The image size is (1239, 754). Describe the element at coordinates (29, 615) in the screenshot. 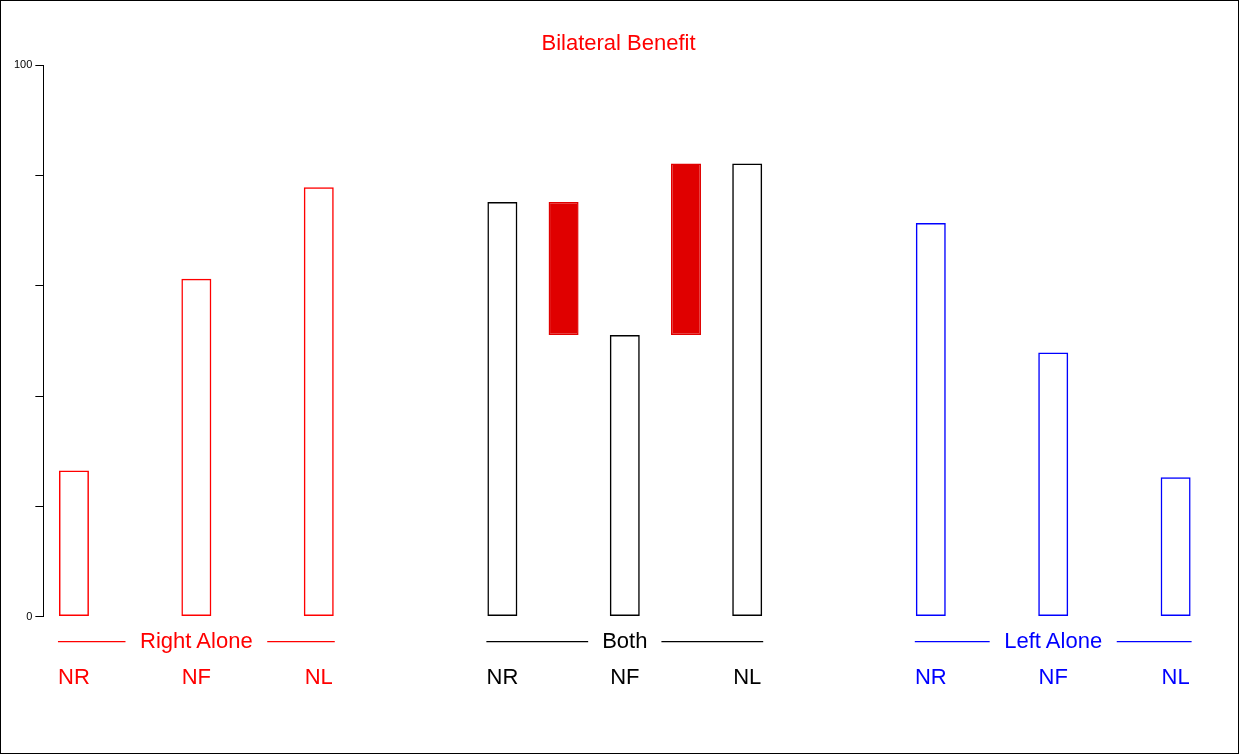

I see `y-tick-label: 0` at that location.